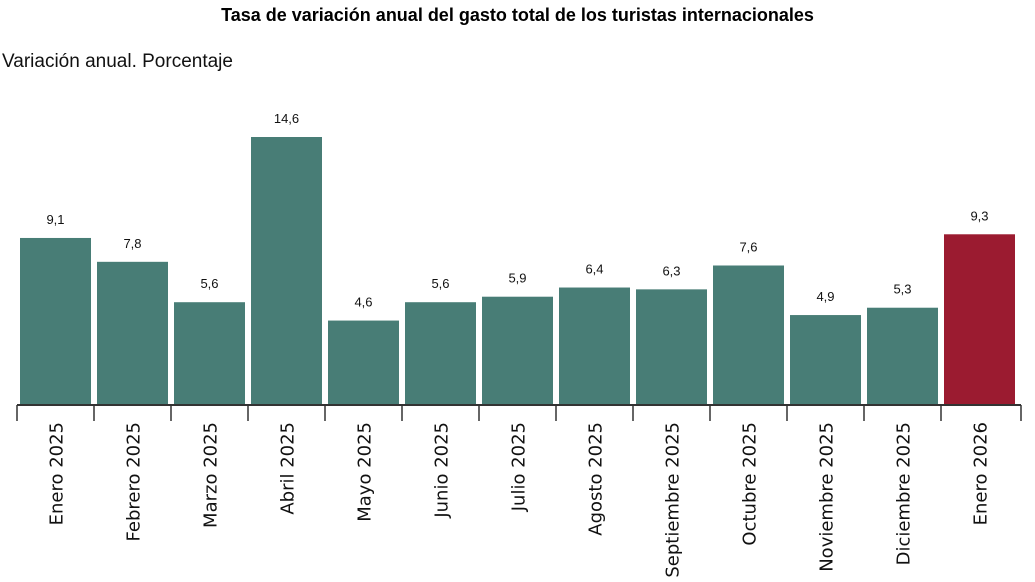 The height and width of the screenshot is (582, 1035). I want to click on x-tick-label: Junio 2025, so click(442, 470).